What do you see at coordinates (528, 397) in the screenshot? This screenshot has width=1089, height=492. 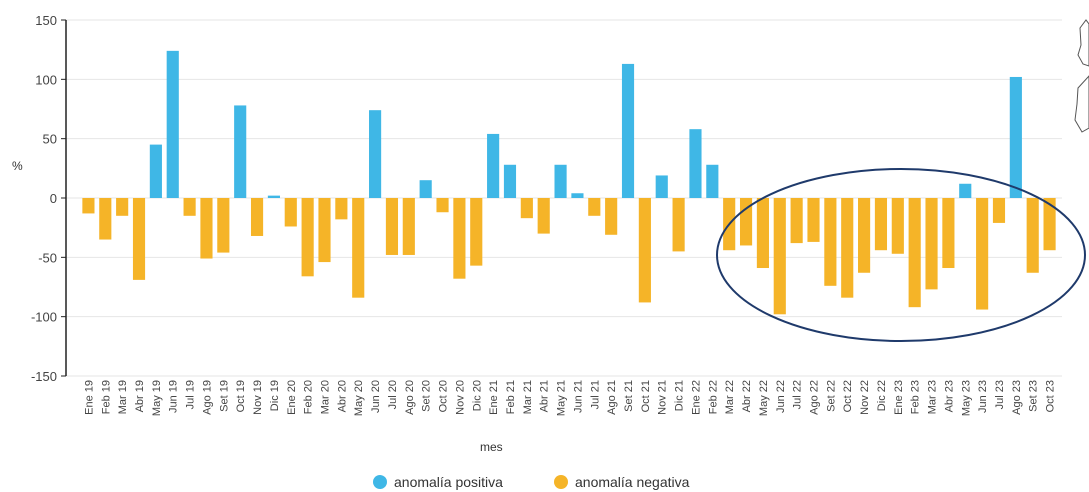 I see `x-tick-label: Mar 21` at bounding box center [528, 397].